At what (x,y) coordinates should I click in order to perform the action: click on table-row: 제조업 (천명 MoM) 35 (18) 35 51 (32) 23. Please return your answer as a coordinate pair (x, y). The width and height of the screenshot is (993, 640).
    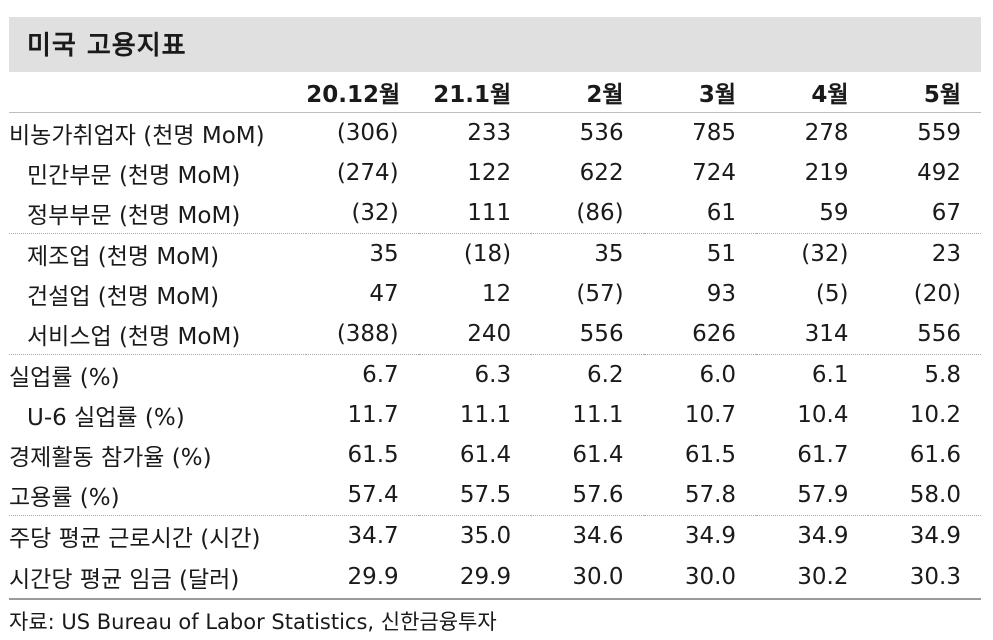
    Looking at the image, I should click on (495, 253).